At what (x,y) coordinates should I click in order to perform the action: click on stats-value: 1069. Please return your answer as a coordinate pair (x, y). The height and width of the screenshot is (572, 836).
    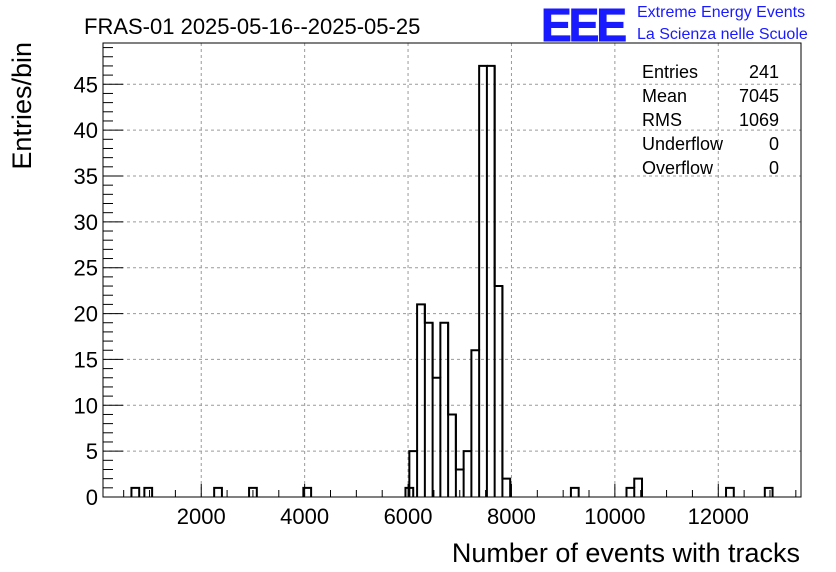
    Looking at the image, I should click on (759, 120).